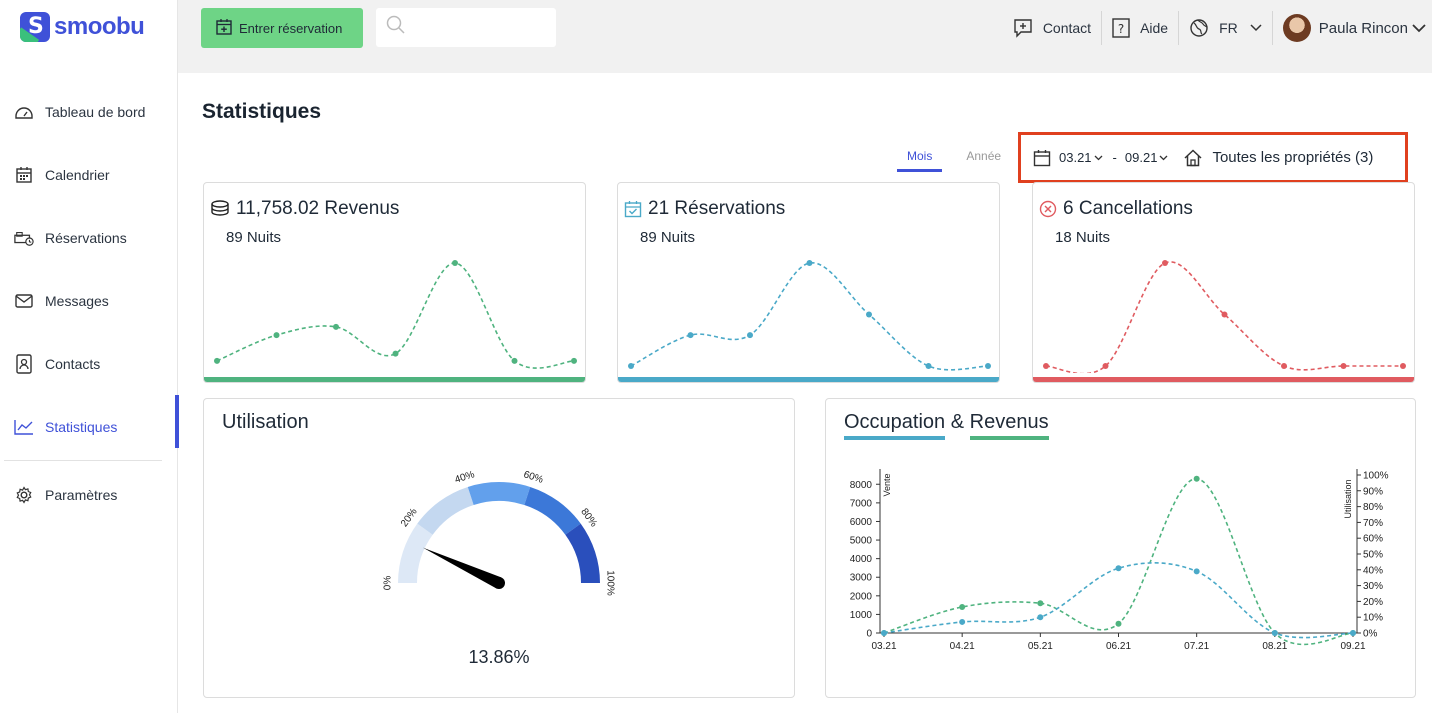  I want to click on reservations-card: 21 Réservations 89 Nuits, so click(808, 282).